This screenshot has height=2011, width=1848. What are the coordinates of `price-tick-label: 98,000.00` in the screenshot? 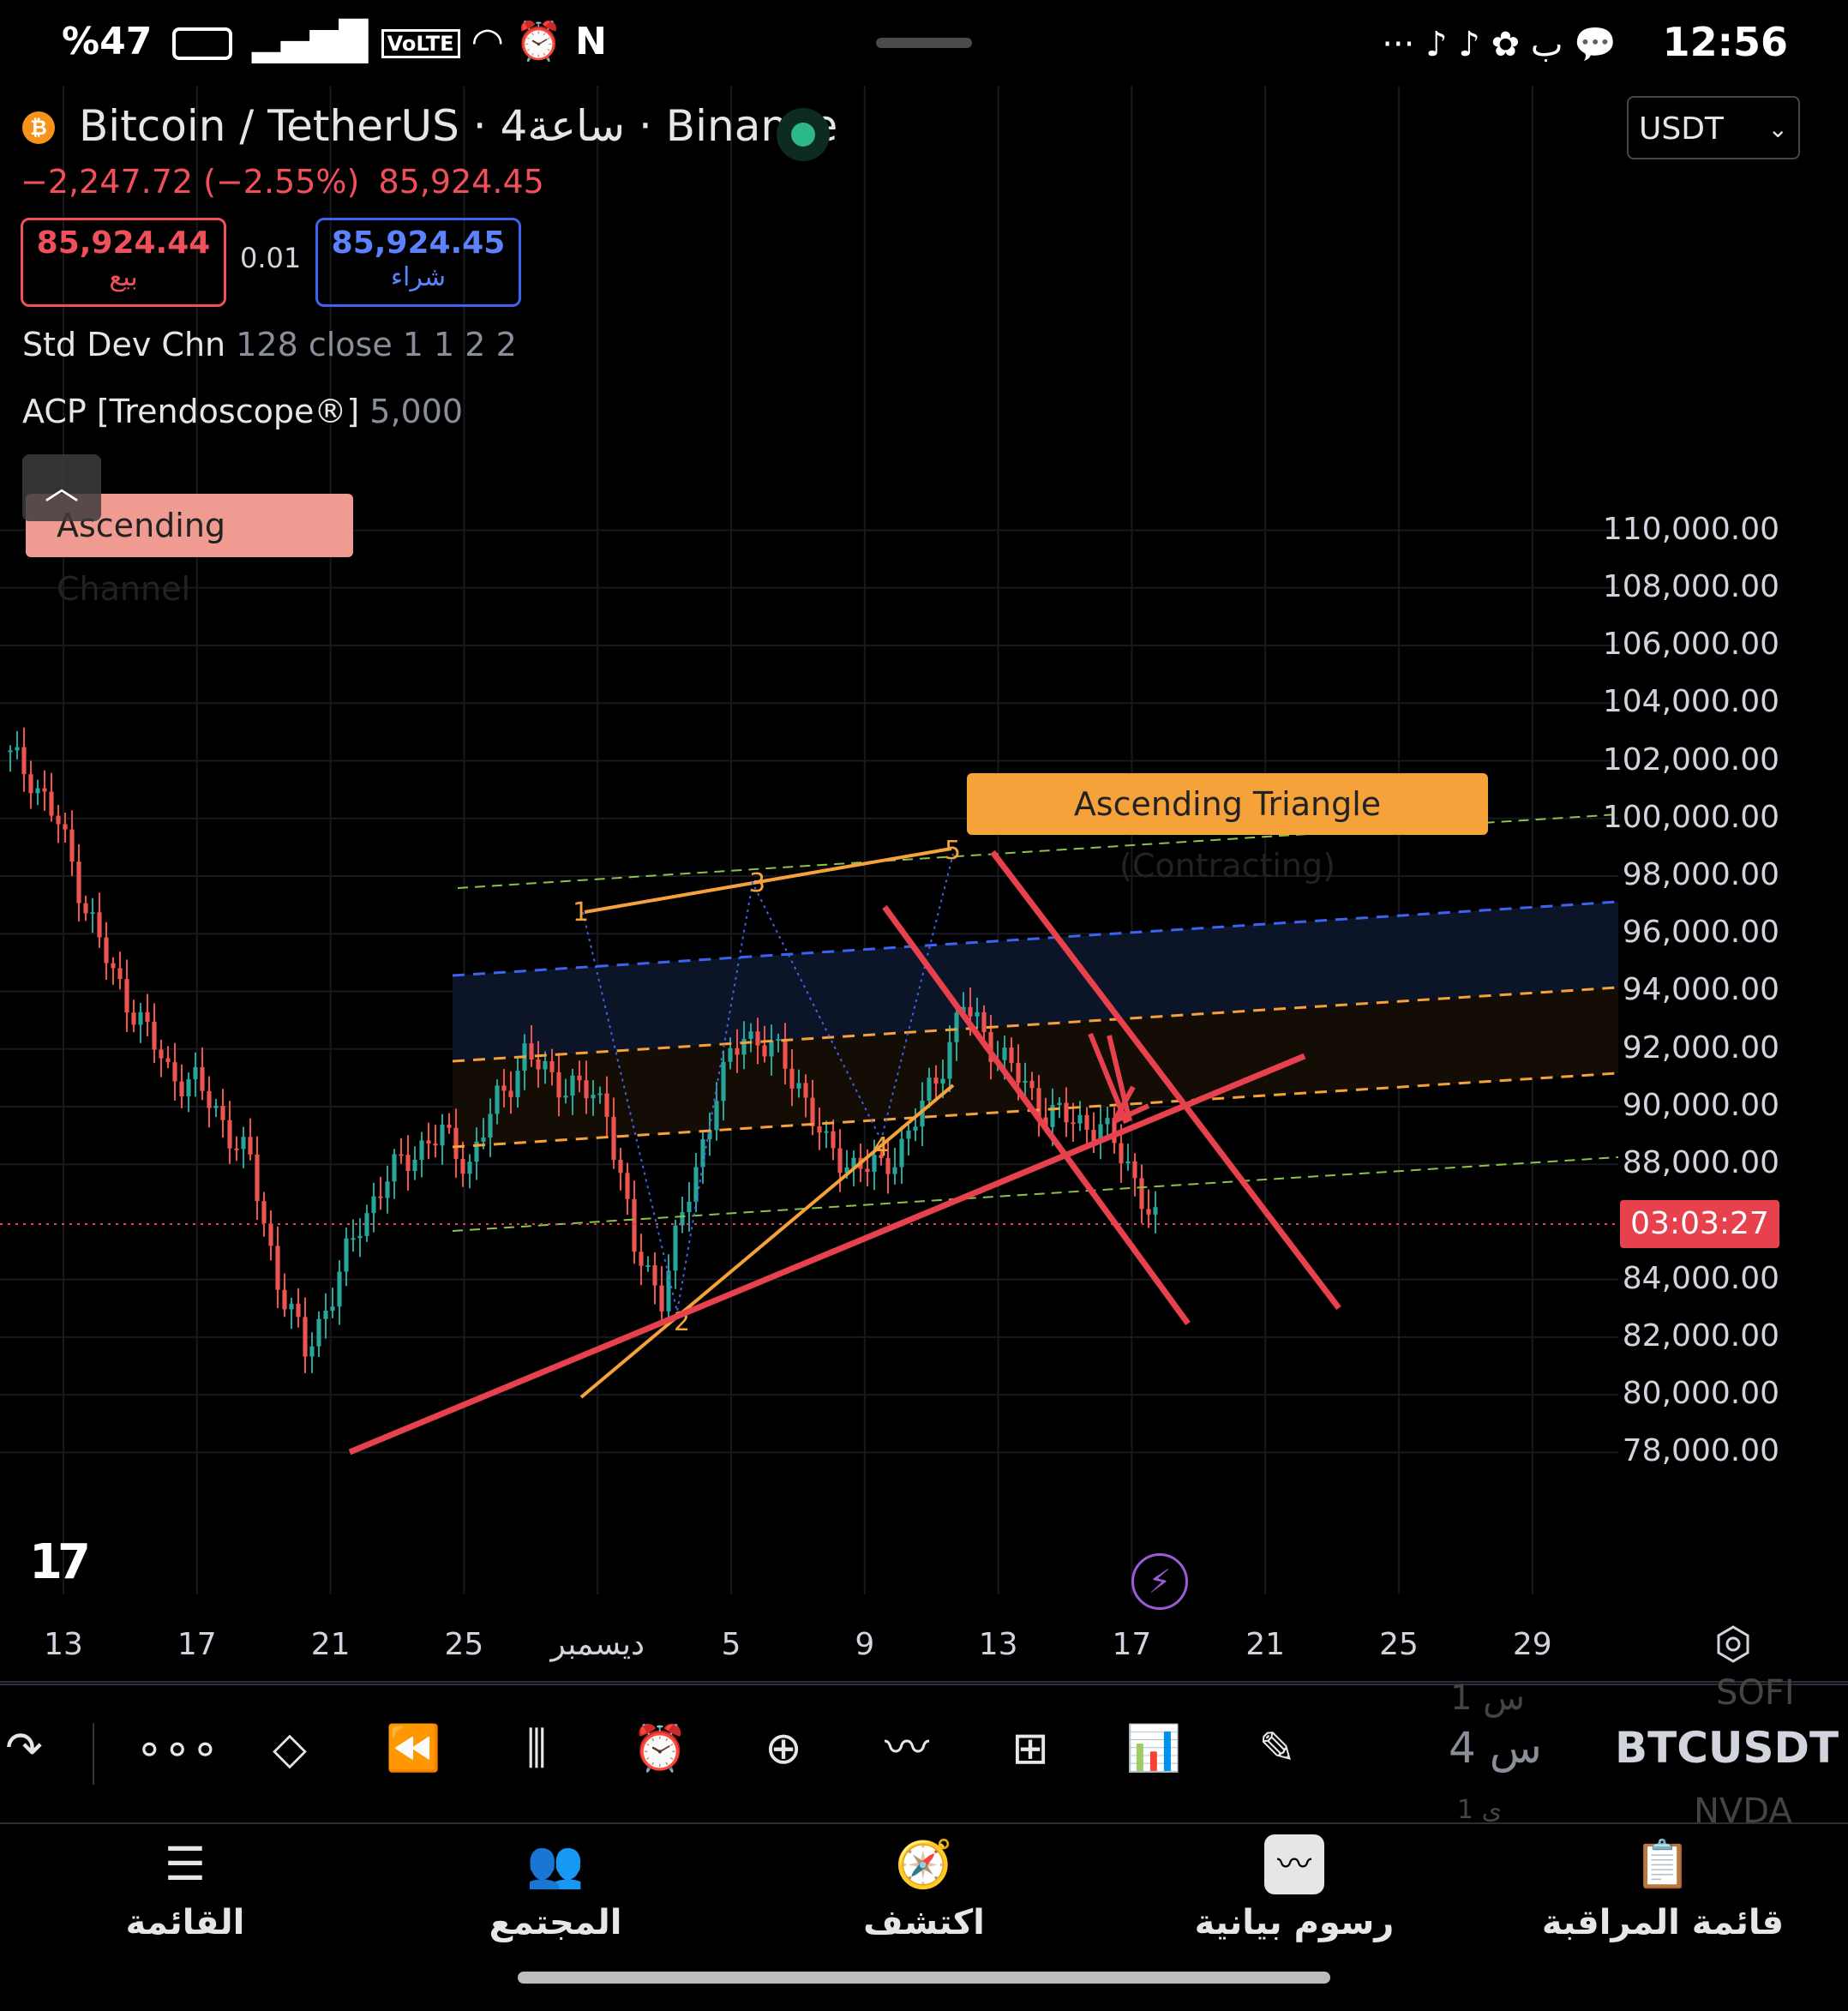 It's located at (1700, 874).